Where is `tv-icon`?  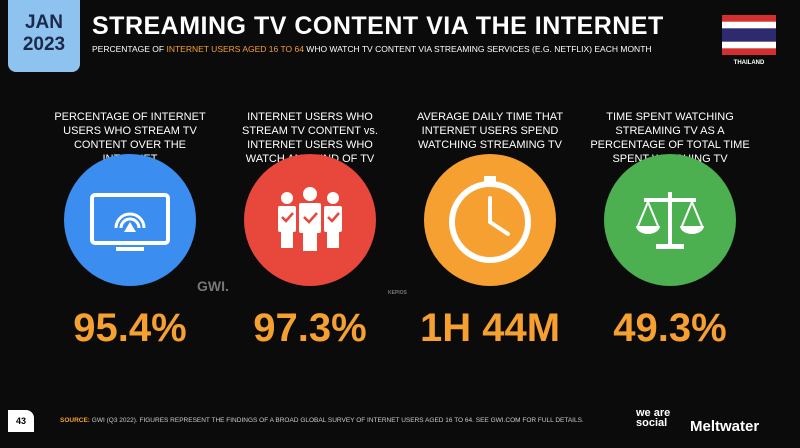 tv-icon is located at coordinates (130, 220).